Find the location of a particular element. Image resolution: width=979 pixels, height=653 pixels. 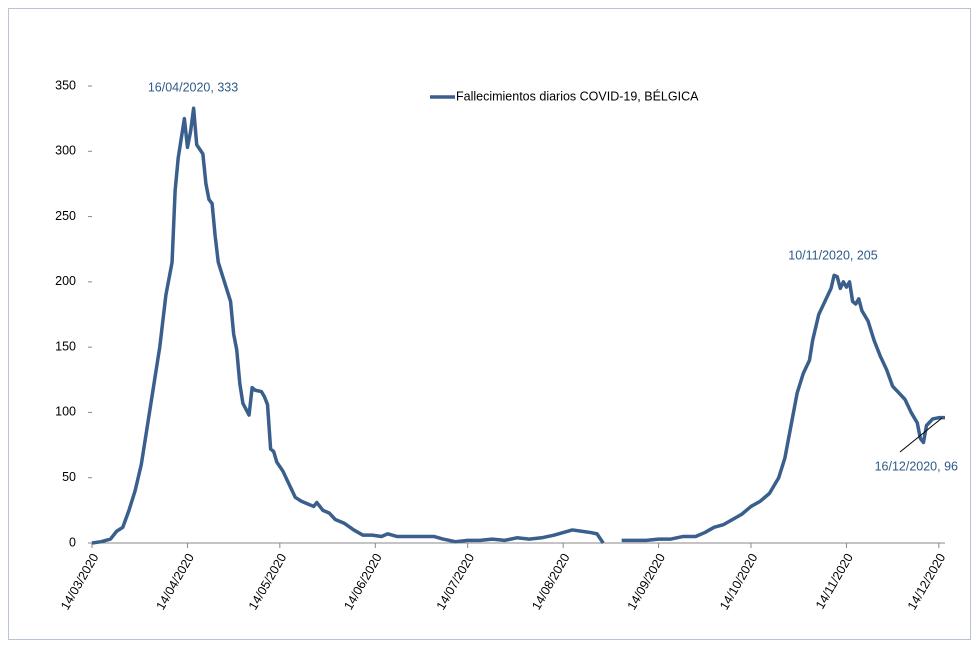

y-tick-label: 150 is located at coordinates (65, 346).